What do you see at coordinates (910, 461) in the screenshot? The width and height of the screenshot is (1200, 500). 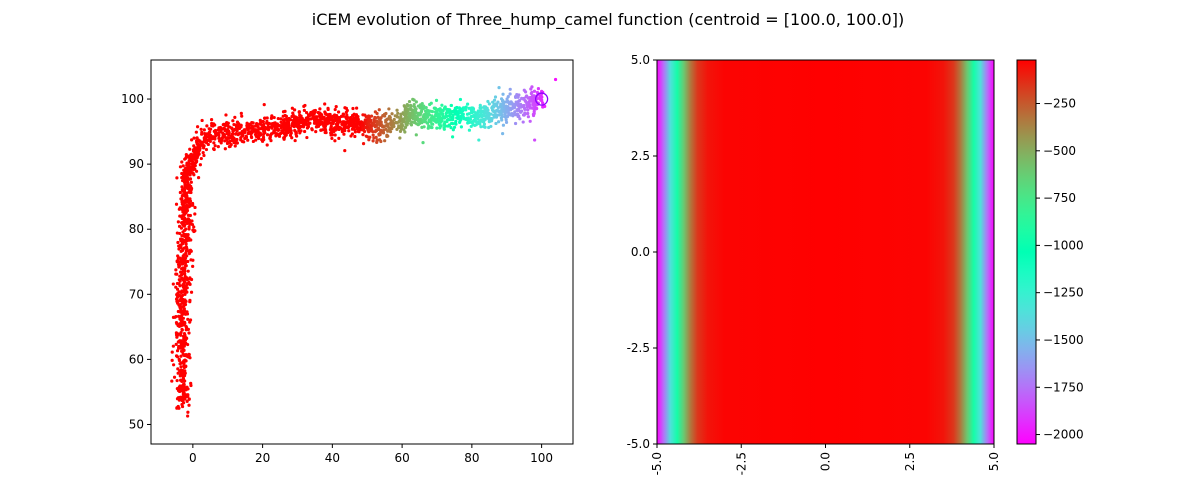 I see `heatmap-x-tick-label: 2.5` at bounding box center [910, 461].